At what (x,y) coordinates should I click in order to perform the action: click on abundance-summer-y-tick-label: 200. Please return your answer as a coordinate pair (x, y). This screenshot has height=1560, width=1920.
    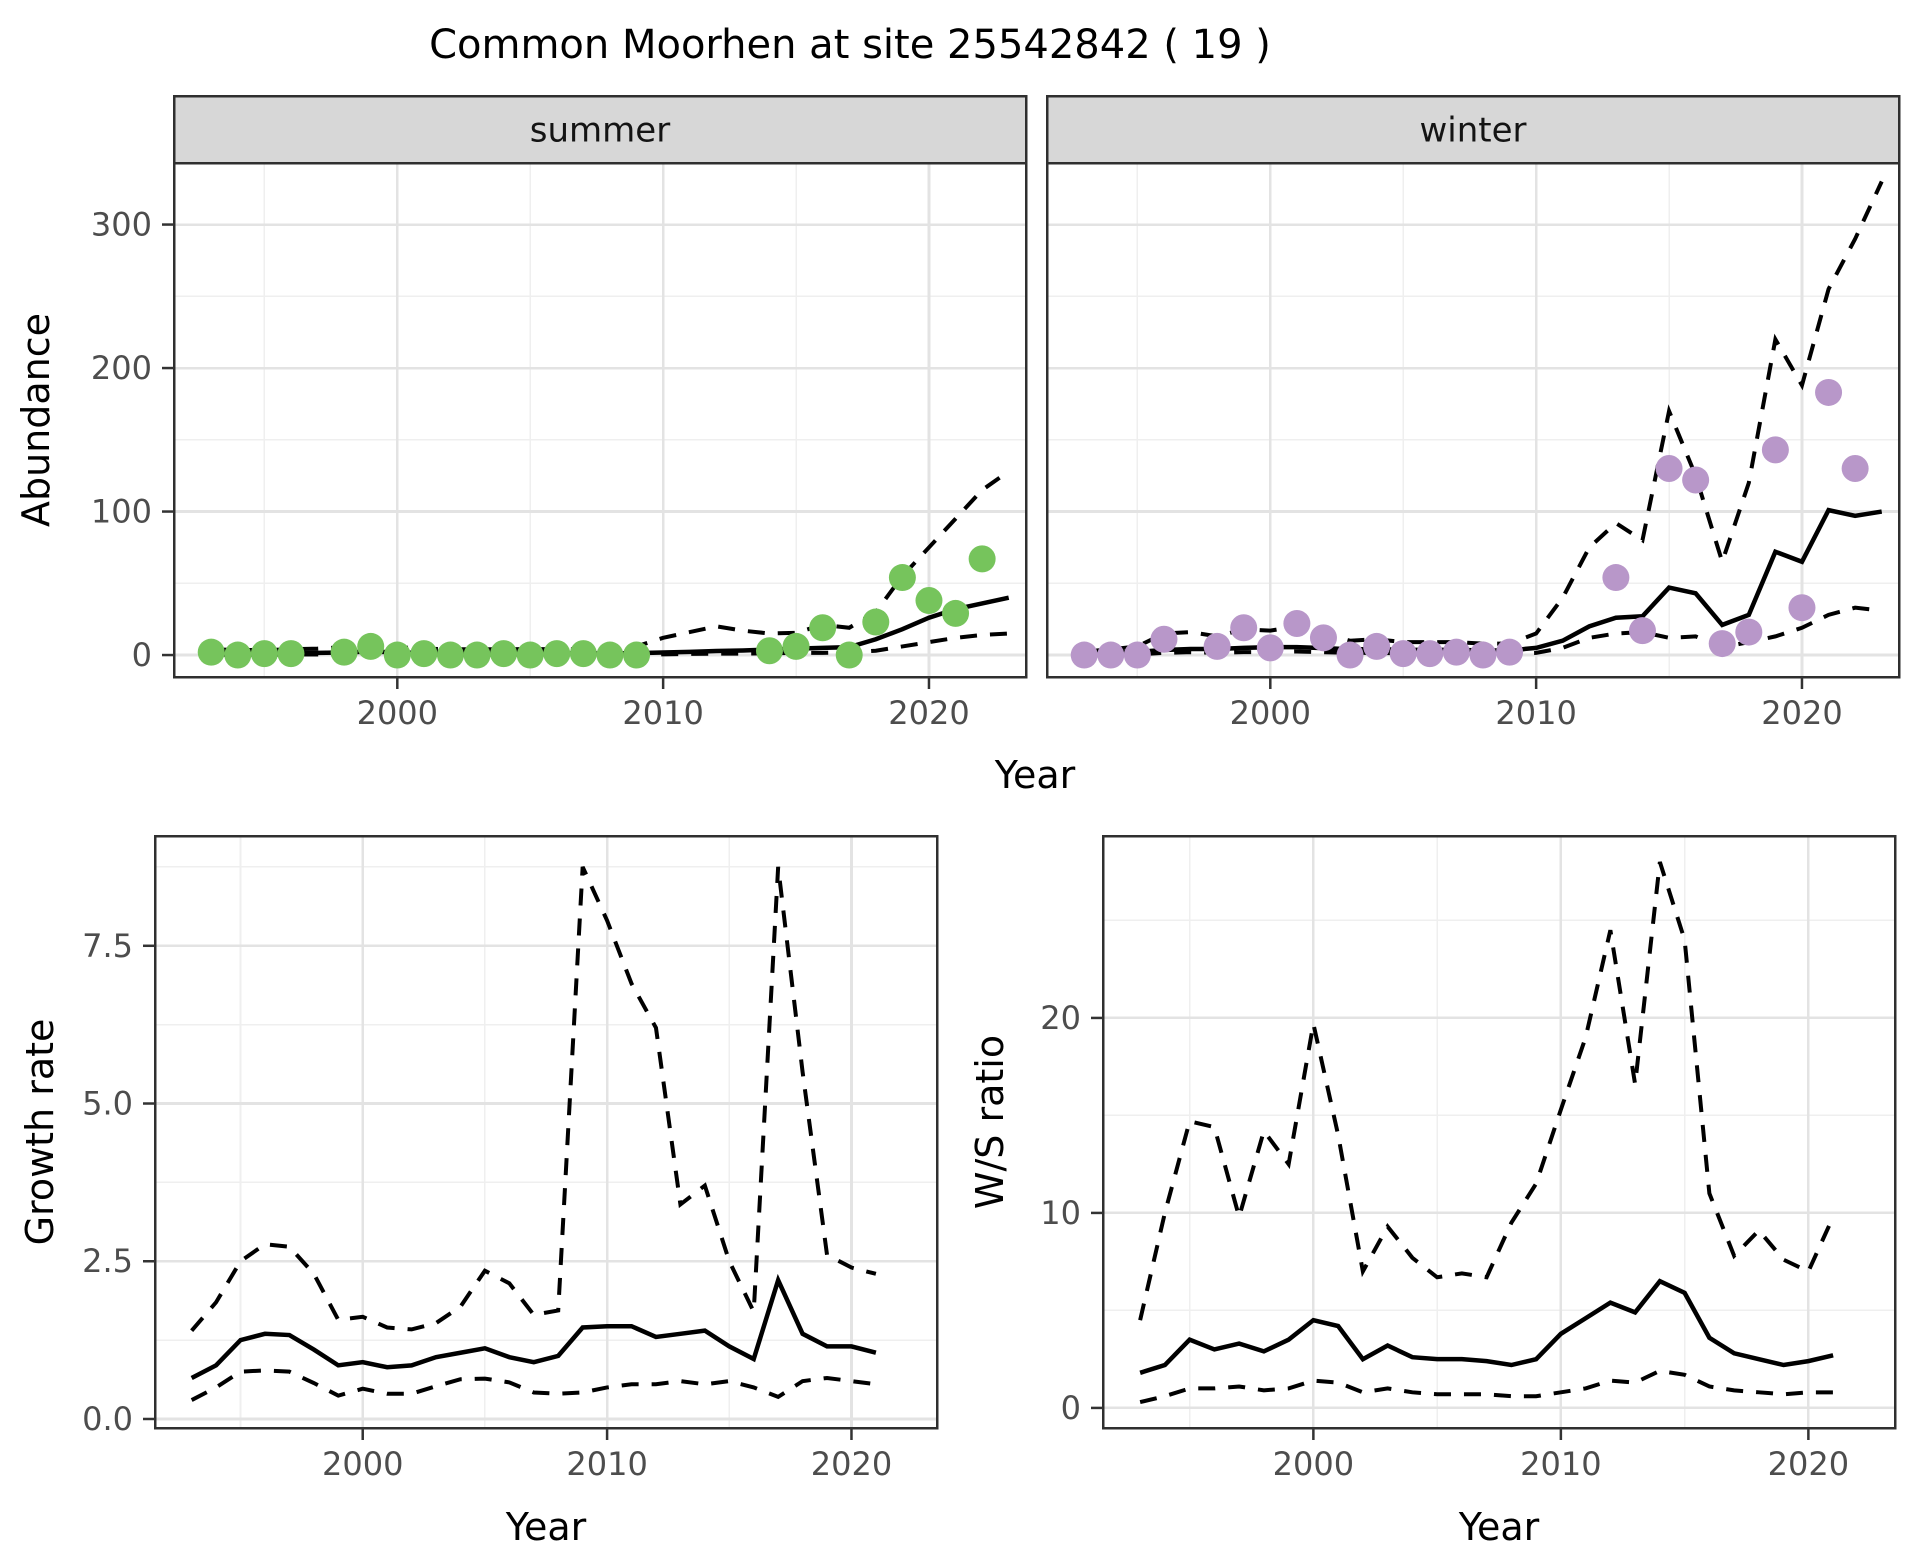
    Looking at the image, I should click on (121, 368).